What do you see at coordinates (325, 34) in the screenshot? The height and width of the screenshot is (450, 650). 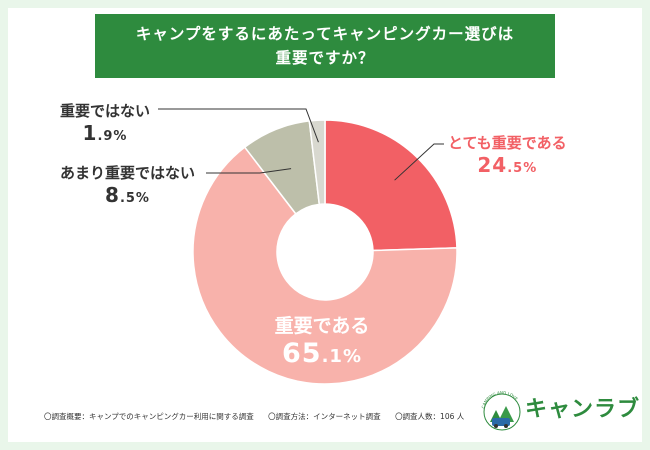 I see `chart-title-line1: キャンプをするにあたってキャンピングカー選びは` at bounding box center [325, 34].